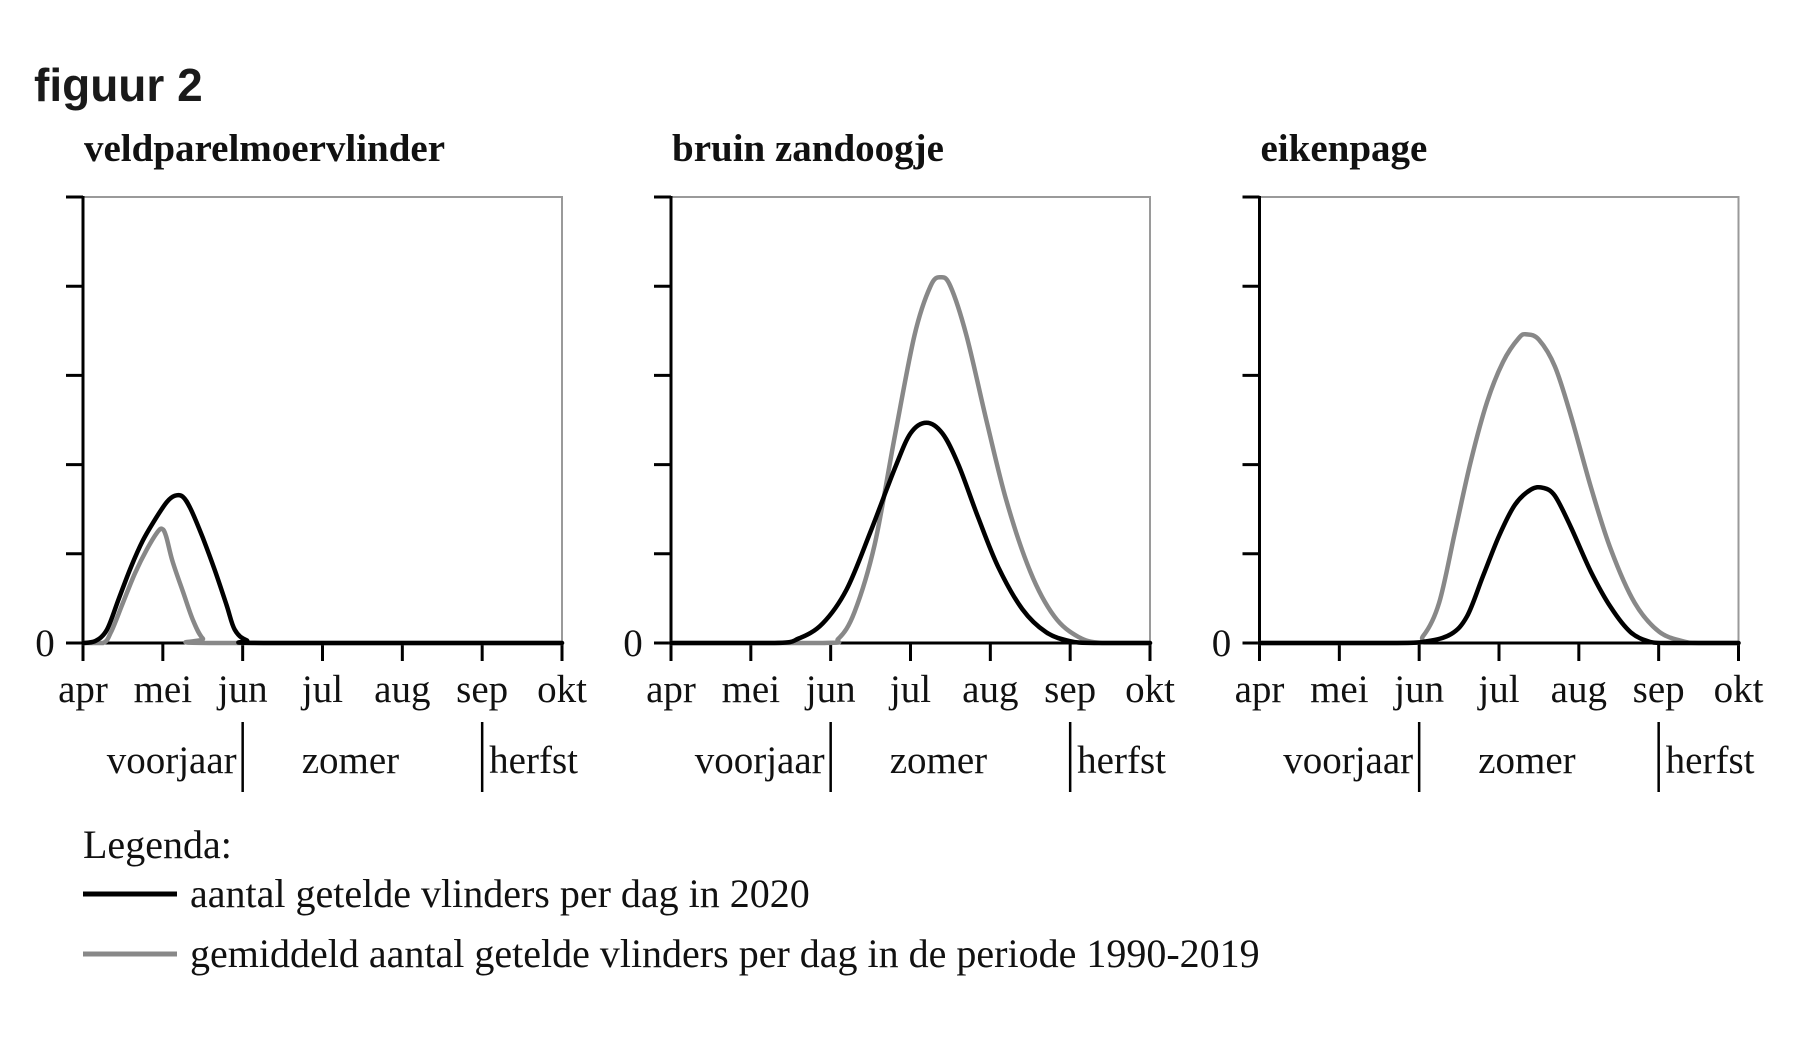  Describe the element at coordinates (157, 844) in the screenshot. I see `legend-heading: Legenda:` at that location.